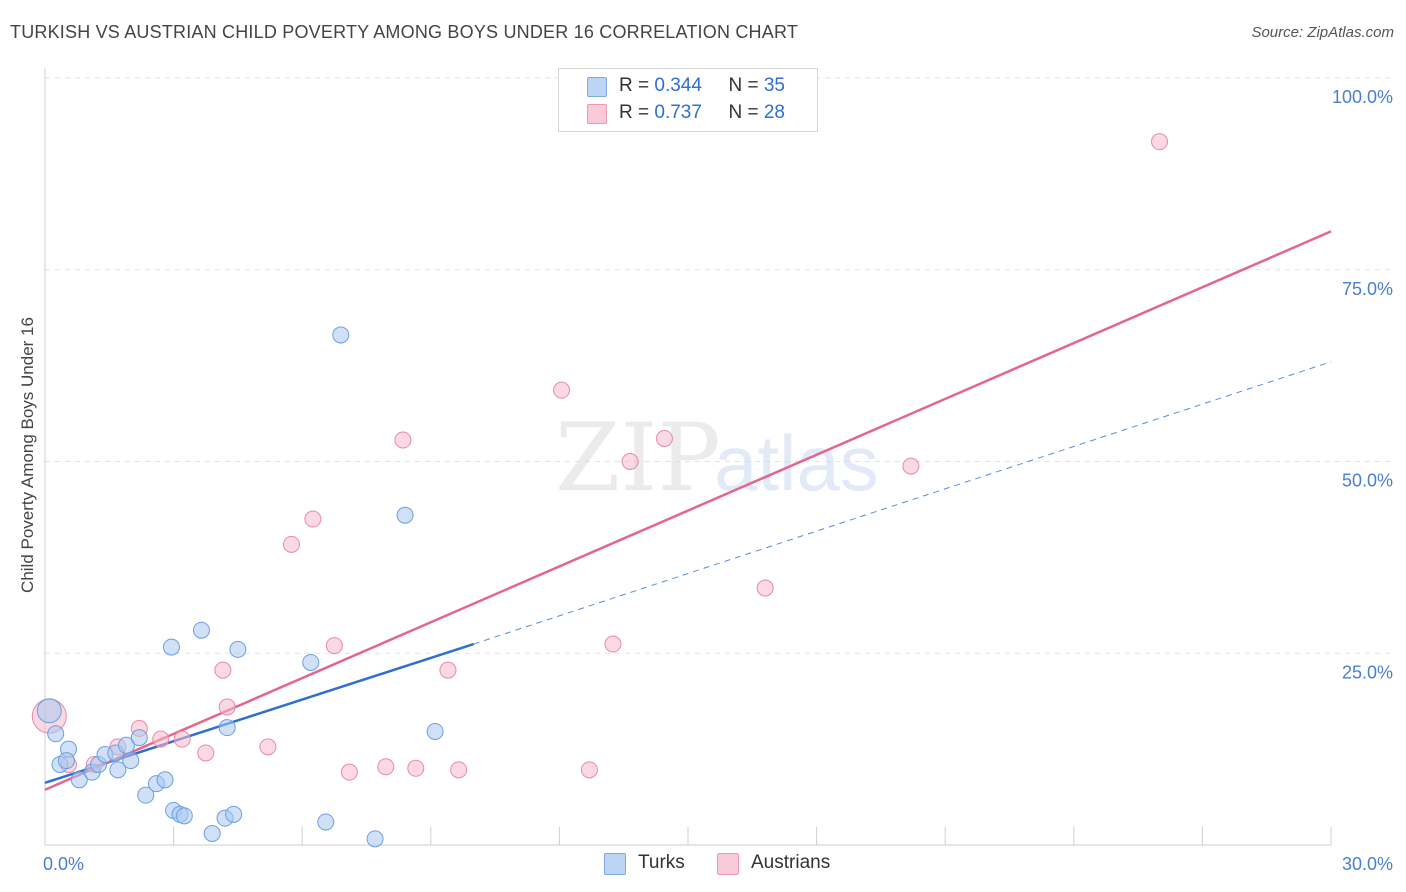 Image resolution: width=1406 pixels, height=892 pixels. I want to click on watermark: ZIP atlas, so click(717, 458).